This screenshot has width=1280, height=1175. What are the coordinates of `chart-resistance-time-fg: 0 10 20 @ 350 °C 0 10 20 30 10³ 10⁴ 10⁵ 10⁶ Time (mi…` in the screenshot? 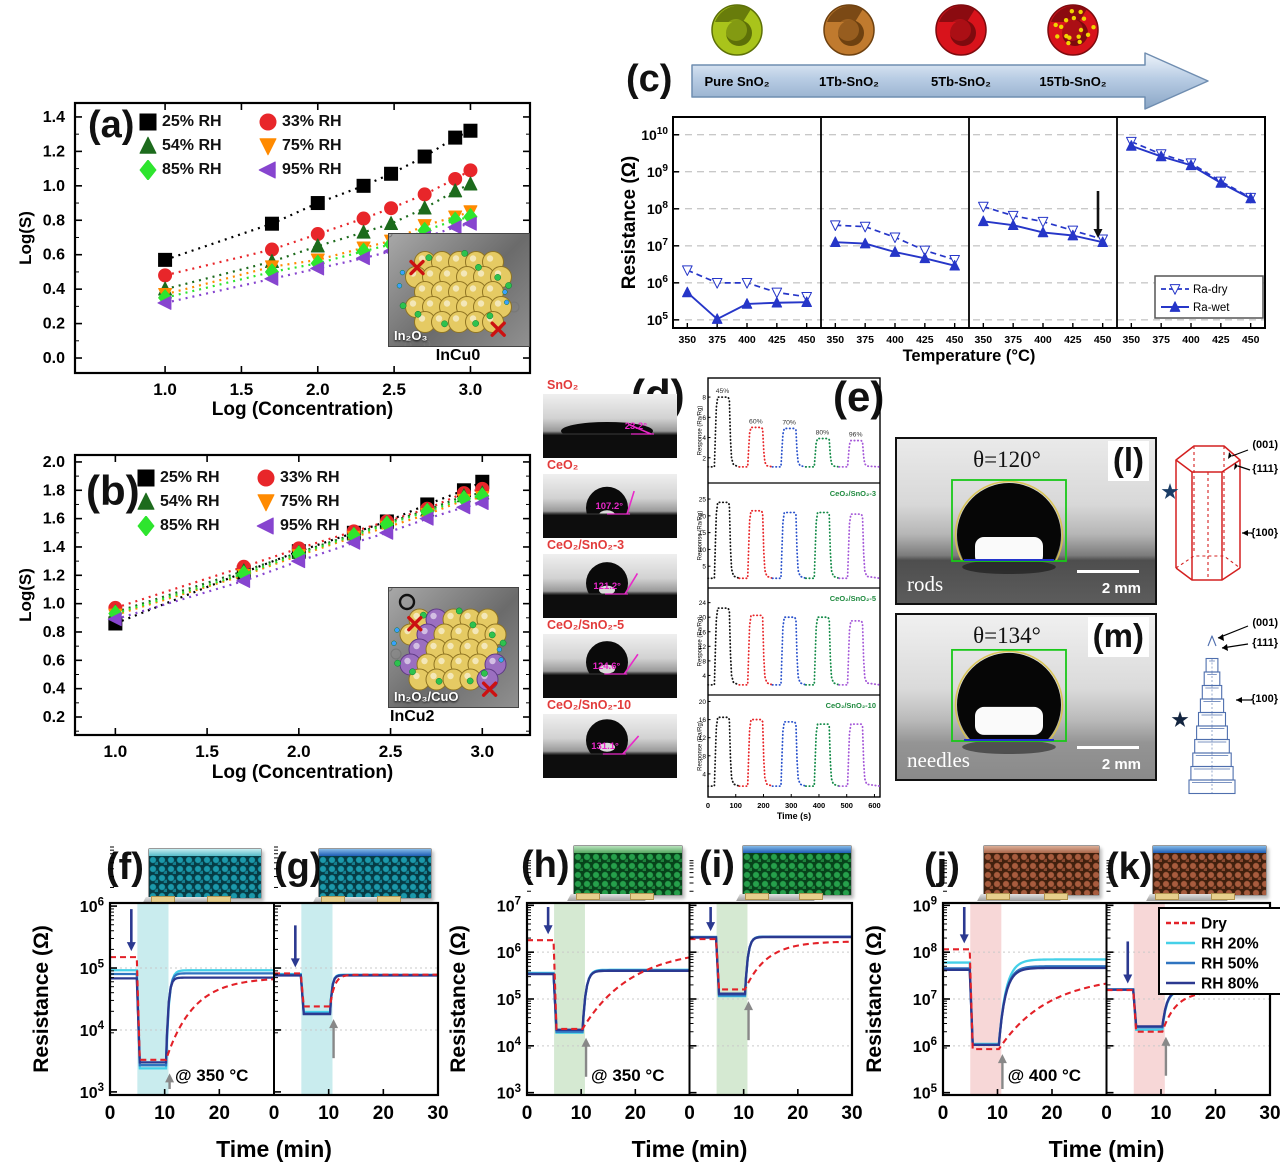 It's located at (239, 1004).